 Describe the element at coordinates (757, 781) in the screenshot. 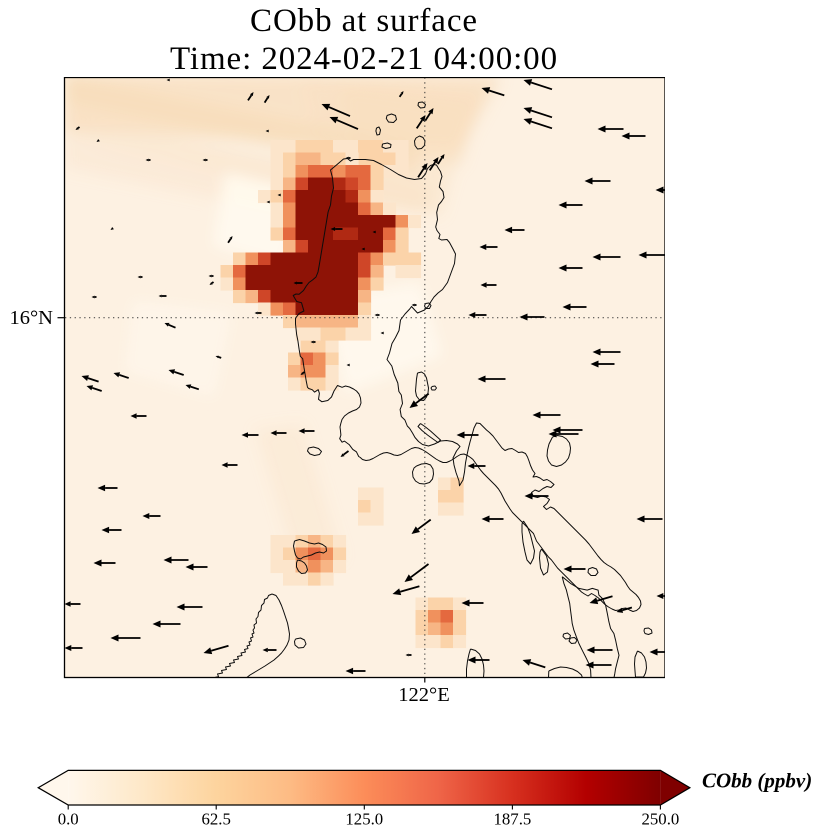

I see `svg-text: CObb (ppbv)` at that location.